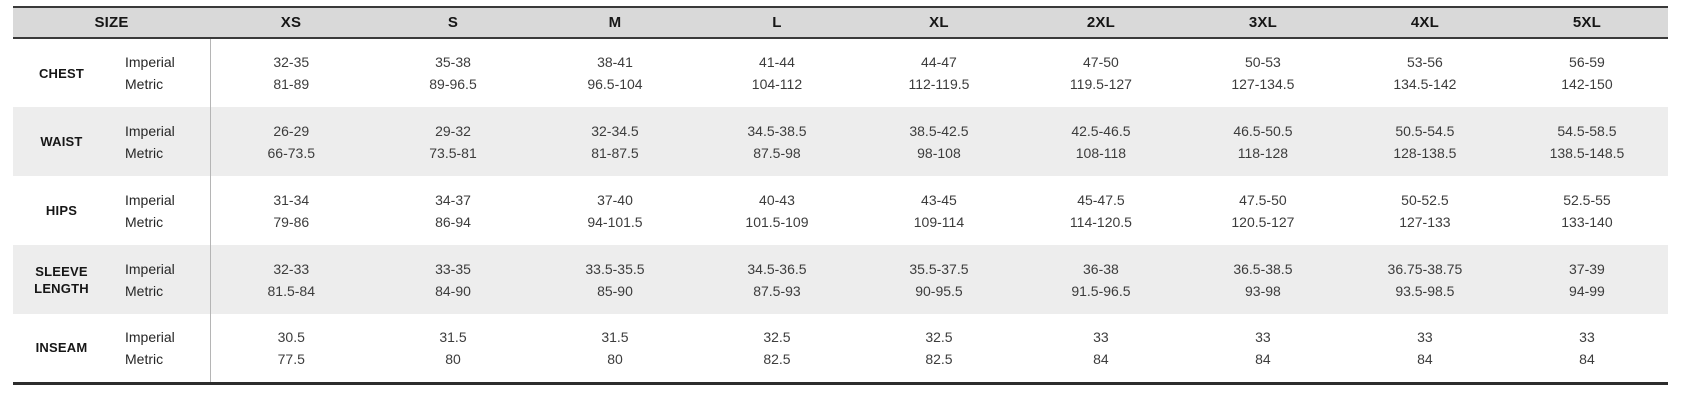 The height and width of the screenshot is (409, 1681). I want to click on inseam-l-value: 32.5 82.5, so click(777, 348).